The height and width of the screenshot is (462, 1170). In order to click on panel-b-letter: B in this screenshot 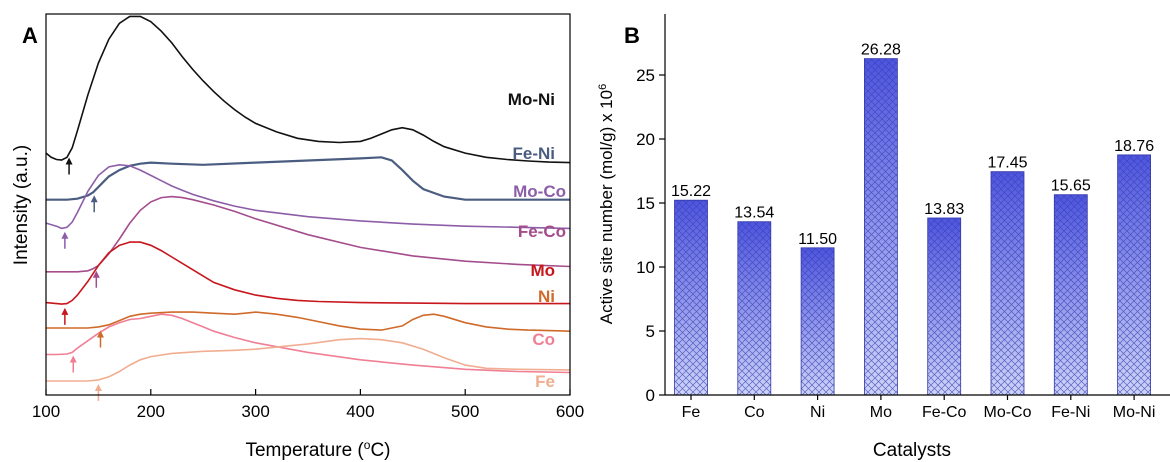, I will do `click(632, 35)`.